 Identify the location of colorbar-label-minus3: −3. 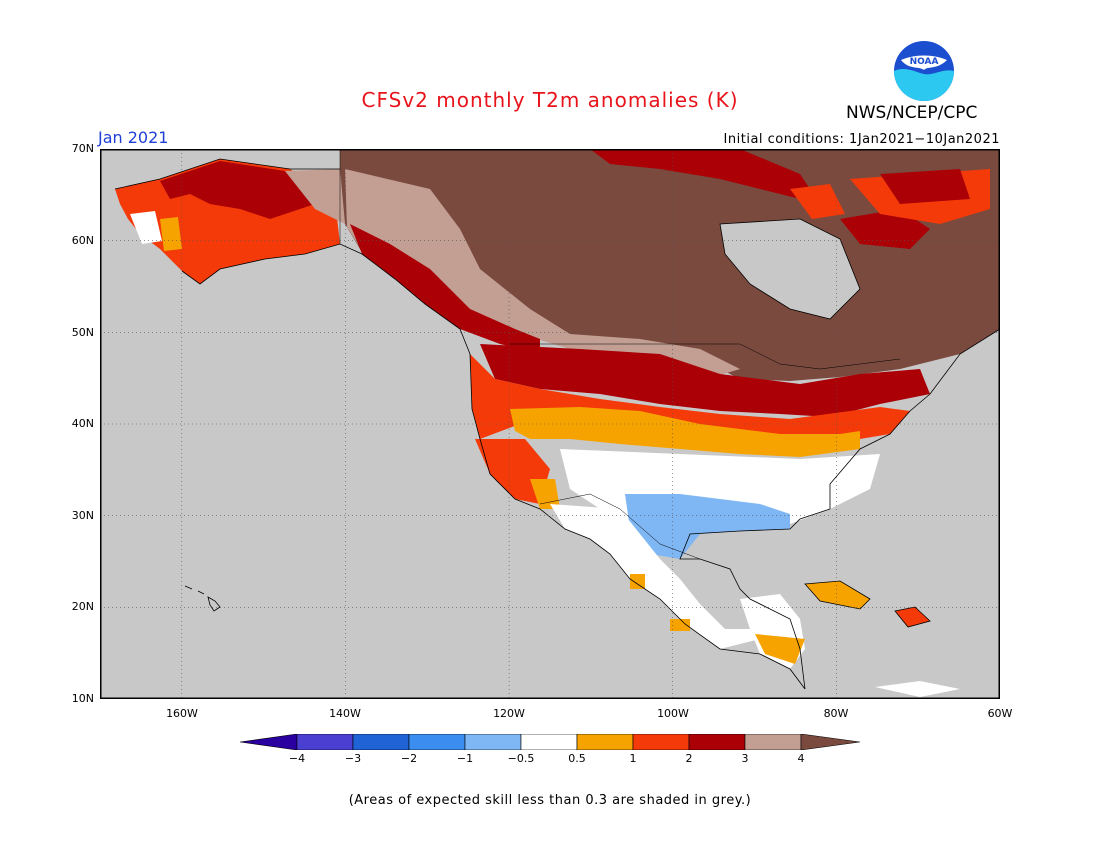
(353, 758).